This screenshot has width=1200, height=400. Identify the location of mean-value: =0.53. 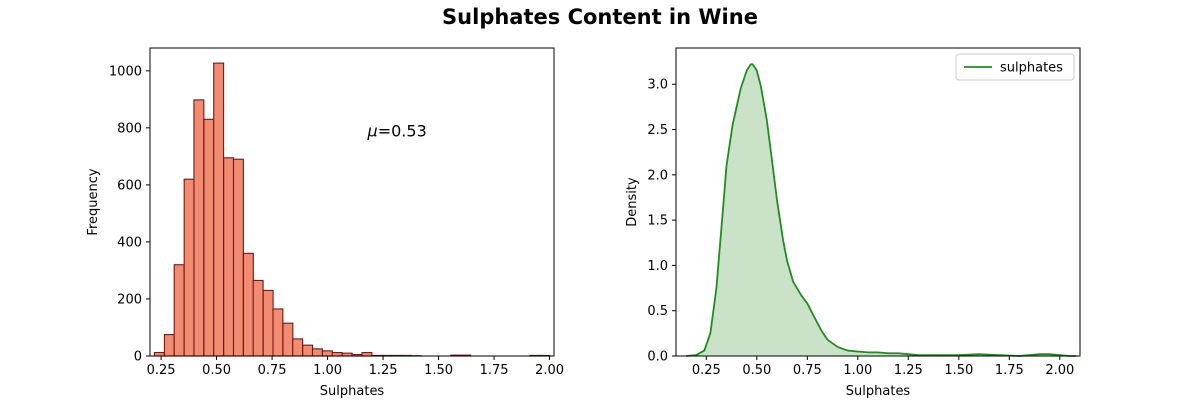
(402, 131).